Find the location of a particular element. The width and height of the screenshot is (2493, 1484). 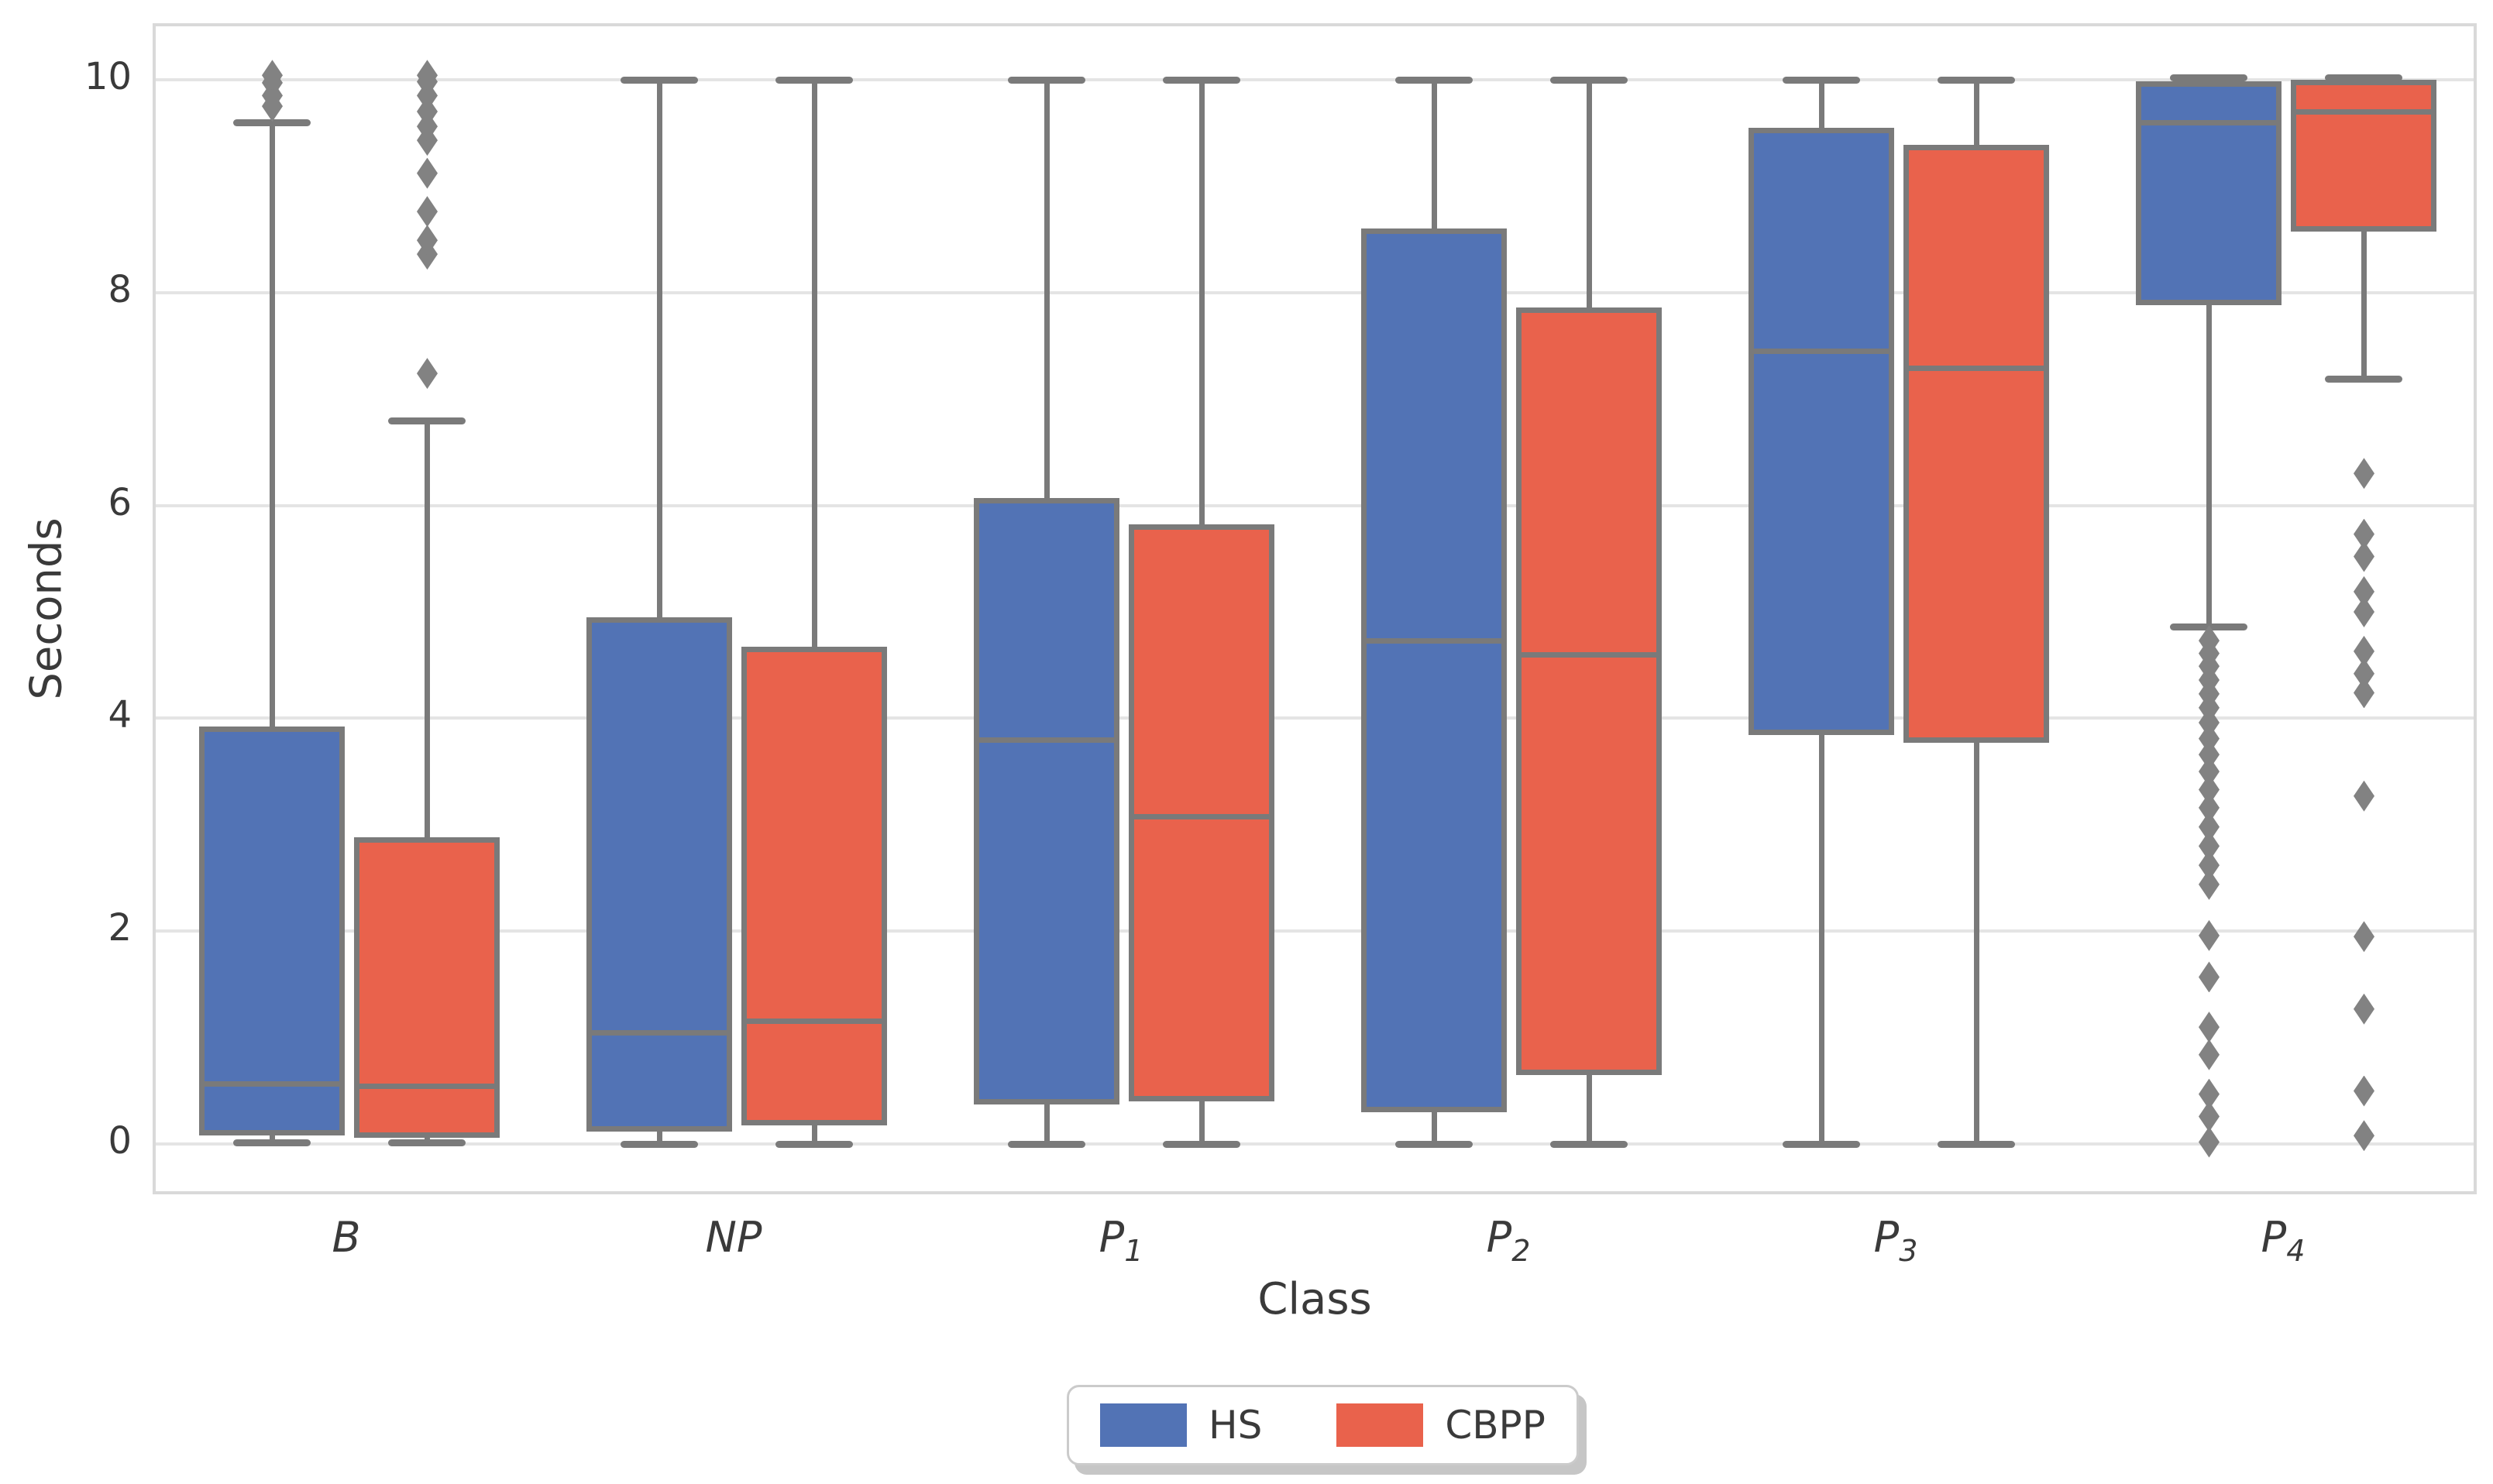

whisker-cap-high-hs-b is located at coordinates (272, 122).